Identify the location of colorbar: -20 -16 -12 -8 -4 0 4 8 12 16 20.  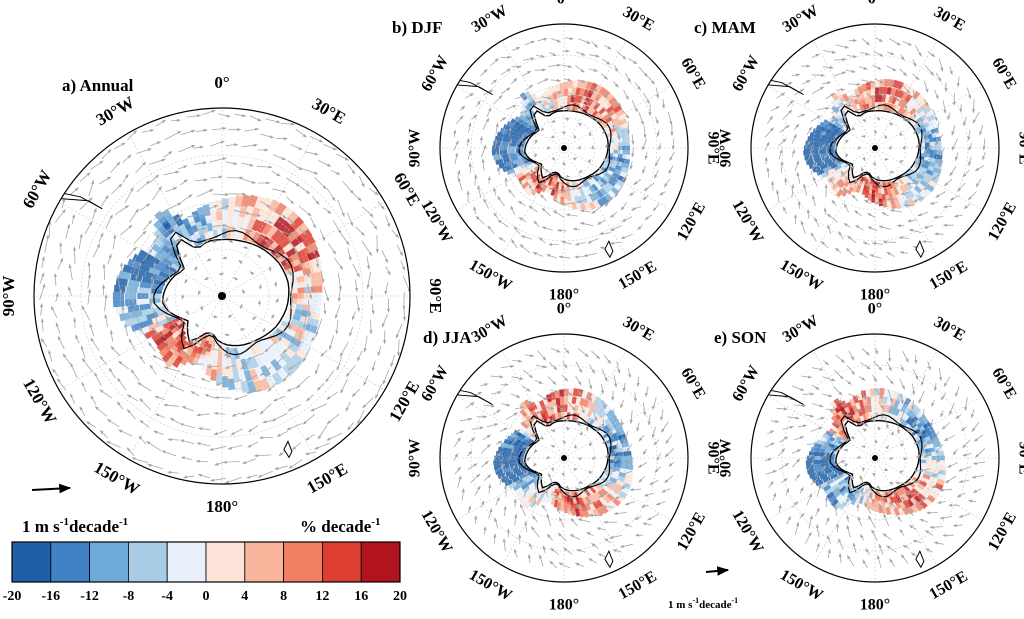
(205, 572).